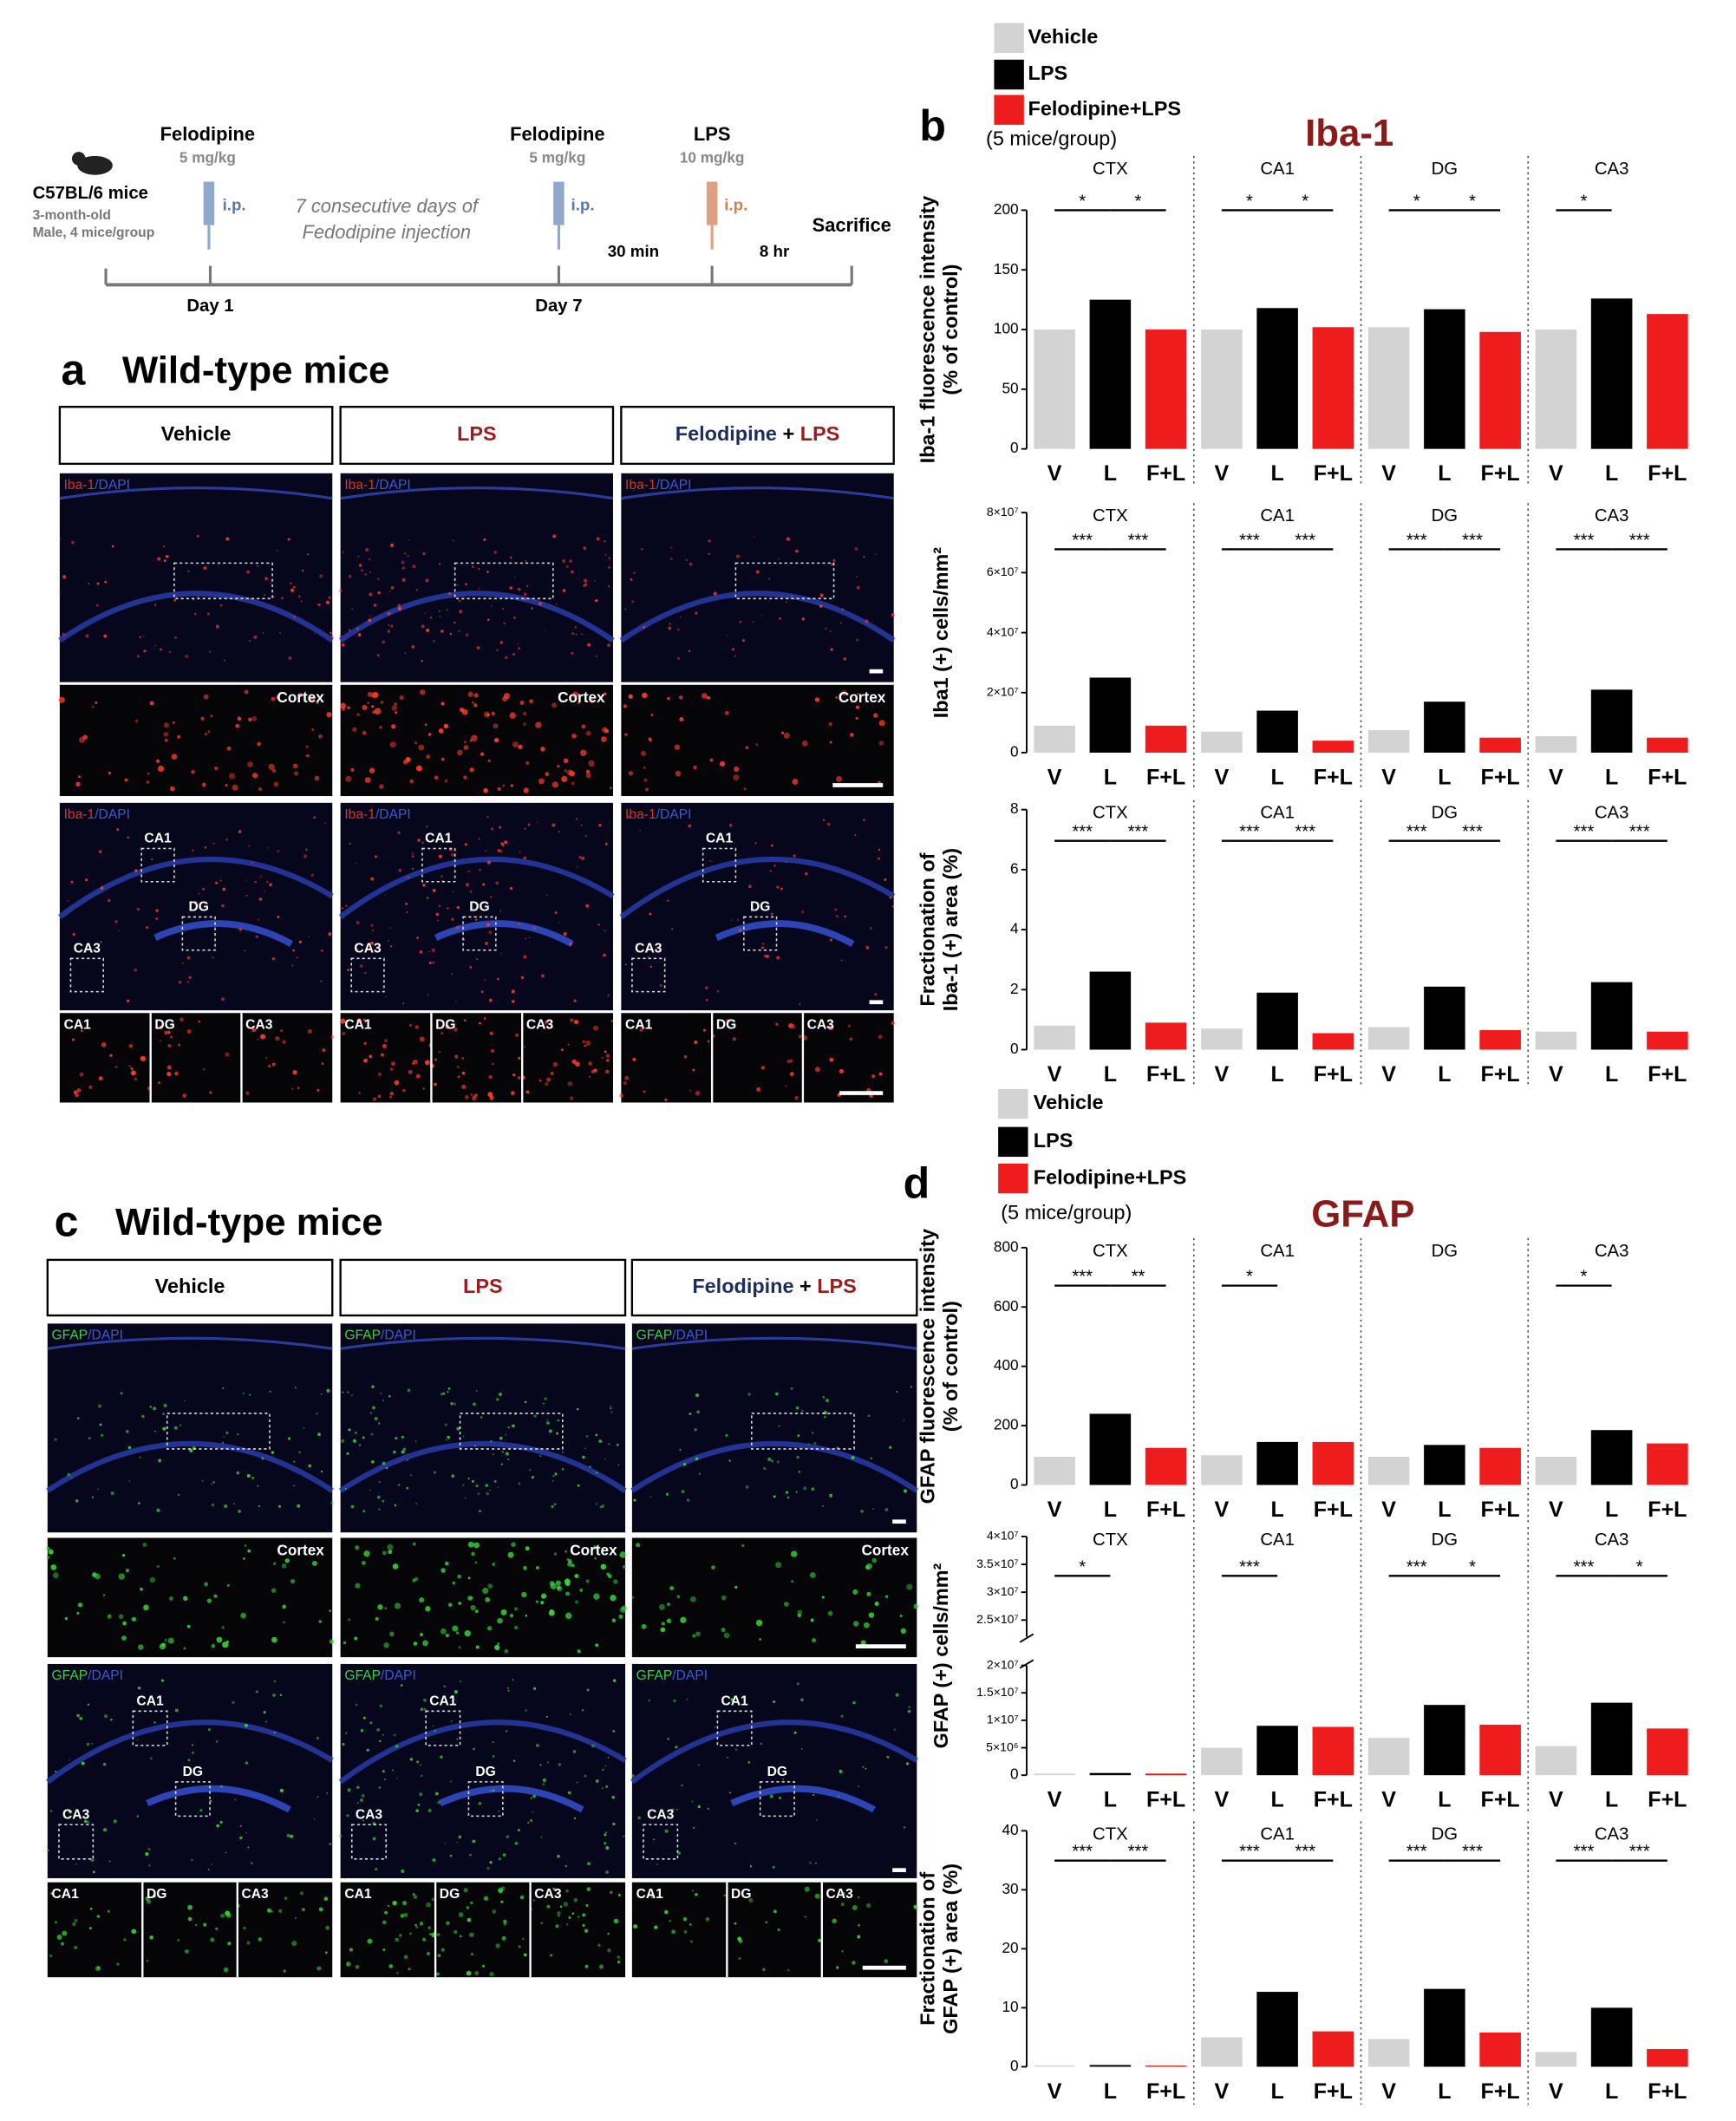 Image resolution: width=1736 pixels, height=2121 pixels. I want to click on inset-label: CA3, so click(821, 1024).